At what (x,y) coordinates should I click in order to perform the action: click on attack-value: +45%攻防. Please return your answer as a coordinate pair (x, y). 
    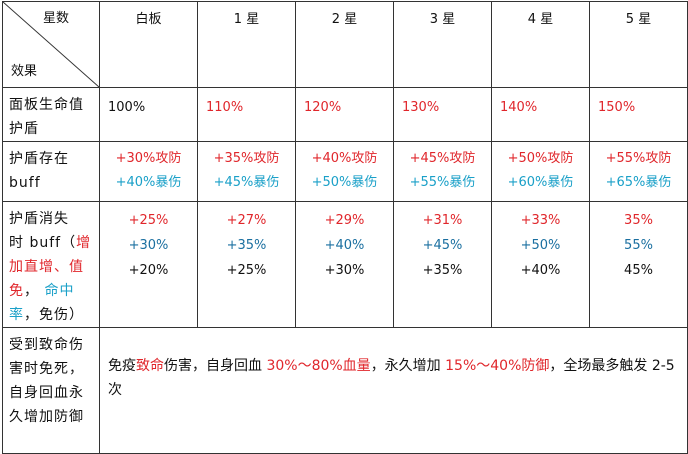
    Looking at the image, I should click on (442, 158).